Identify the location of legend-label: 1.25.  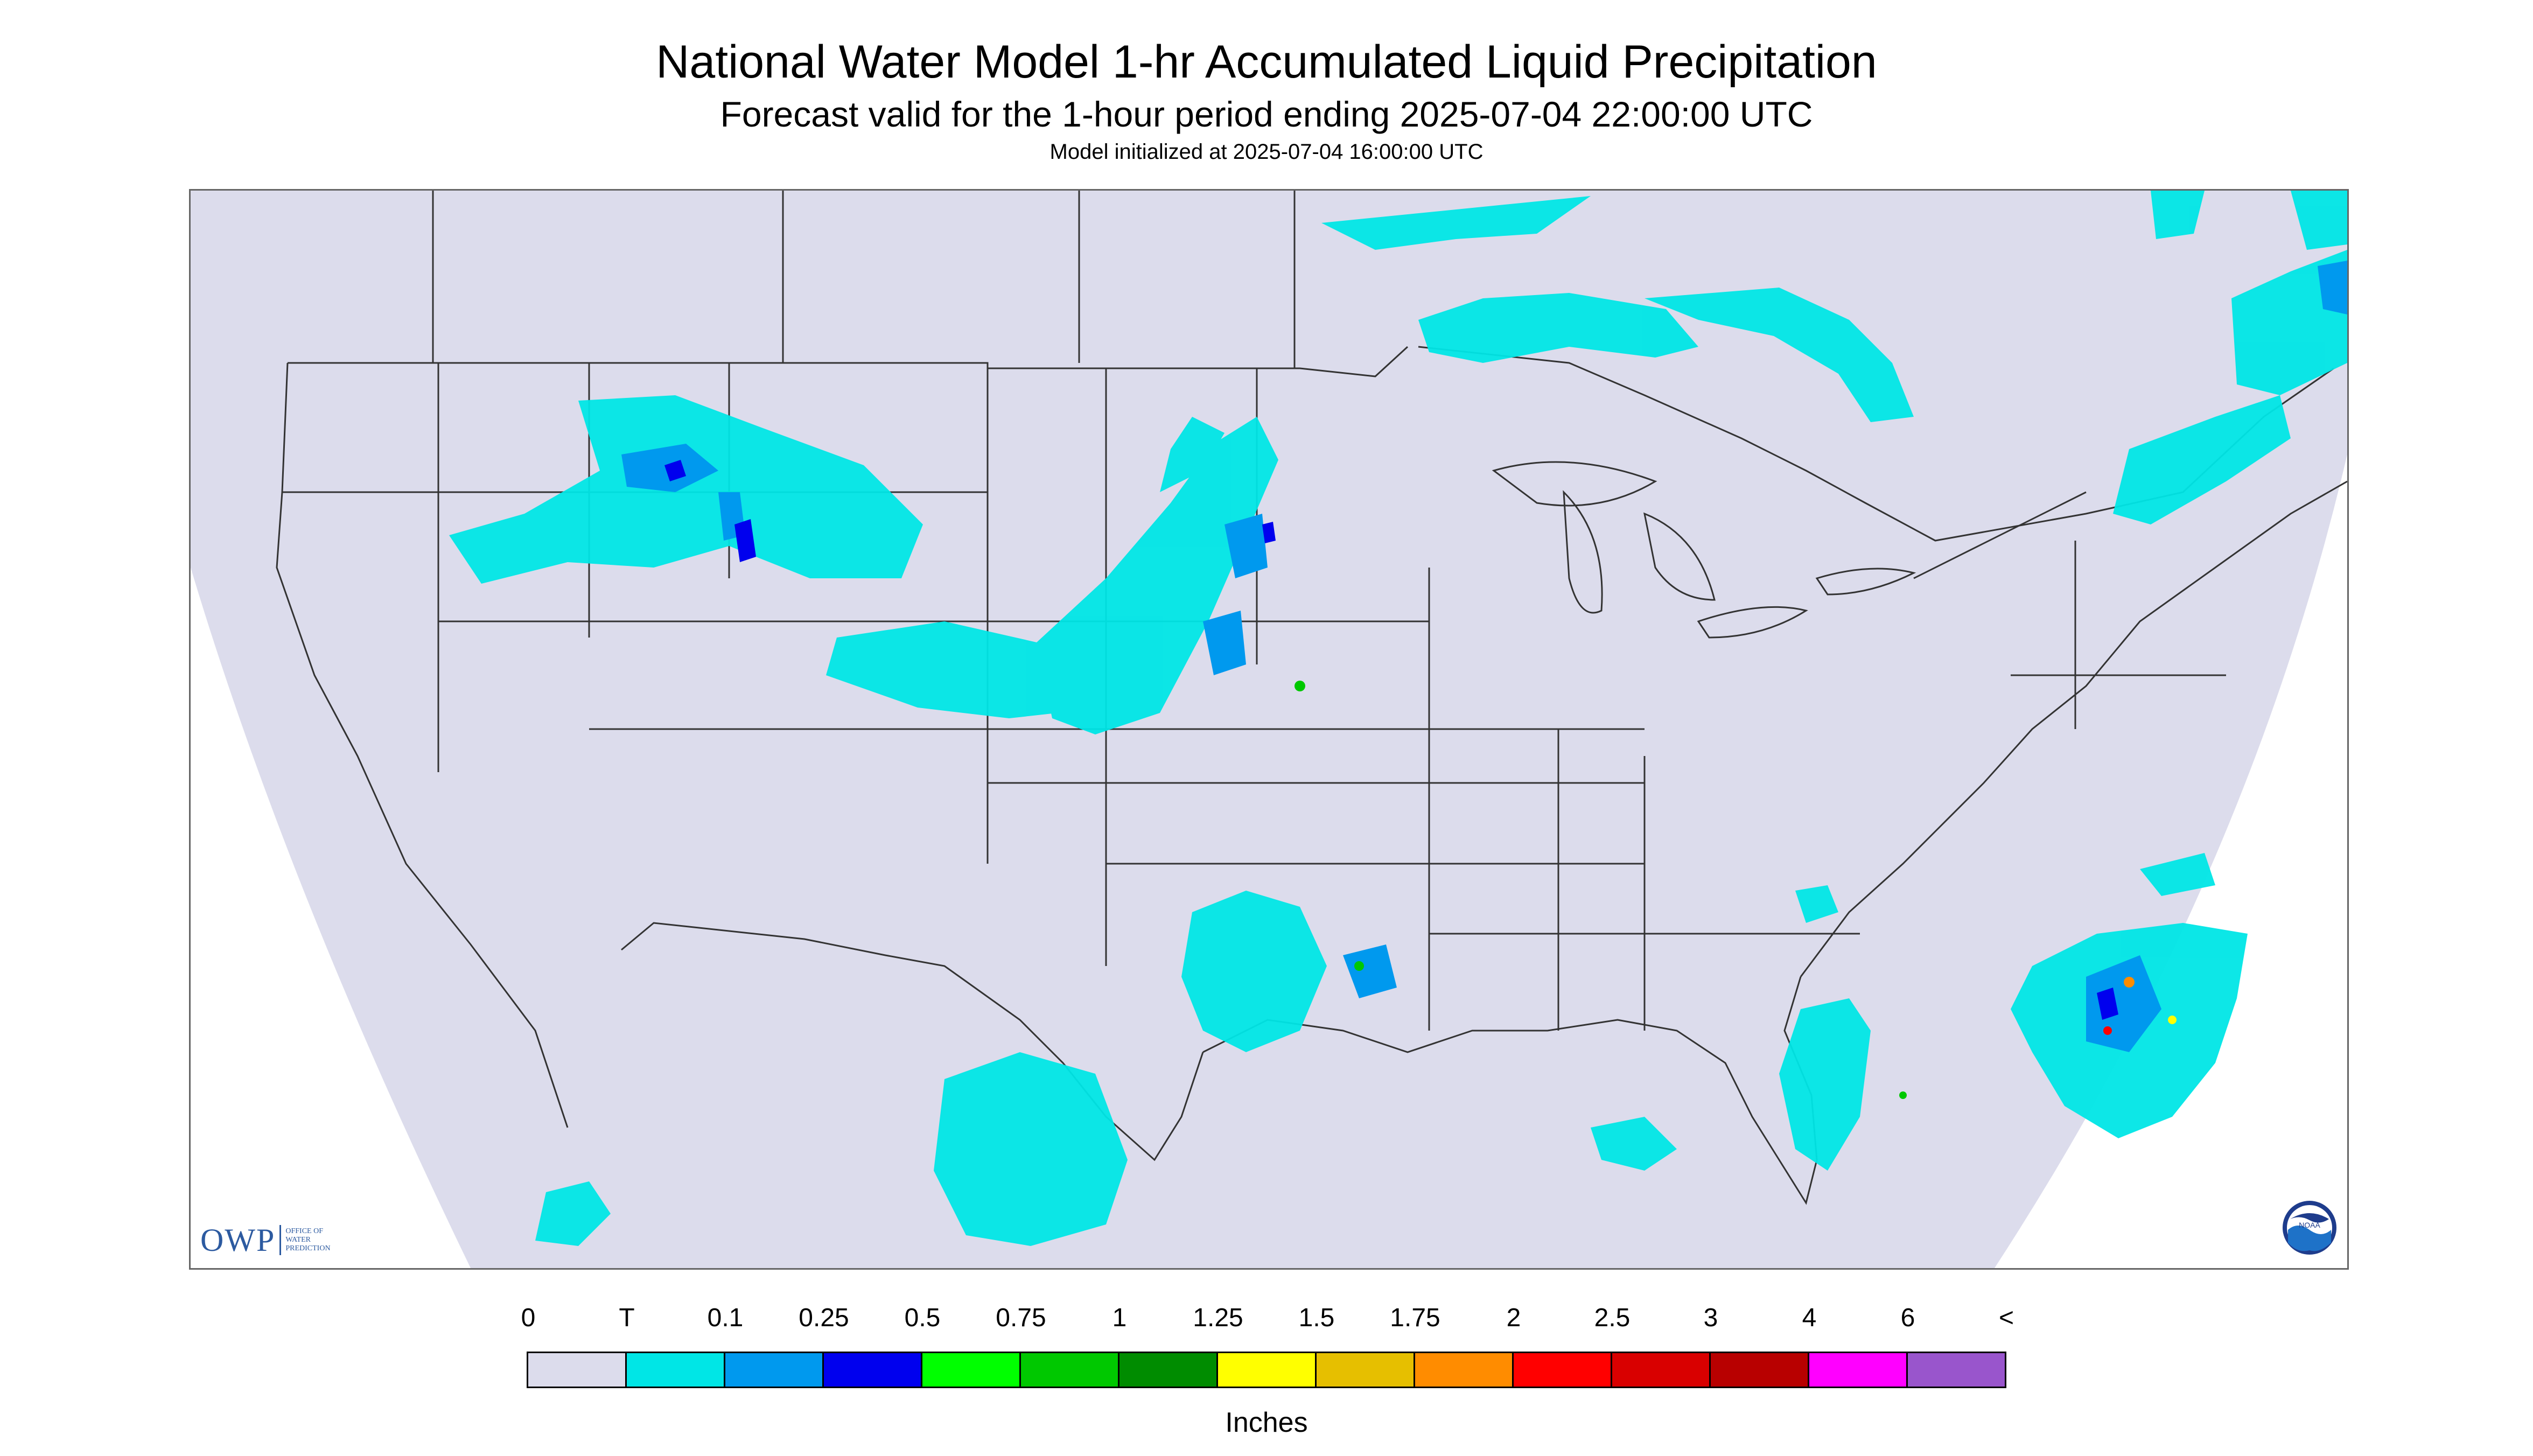
(1218, 1318).